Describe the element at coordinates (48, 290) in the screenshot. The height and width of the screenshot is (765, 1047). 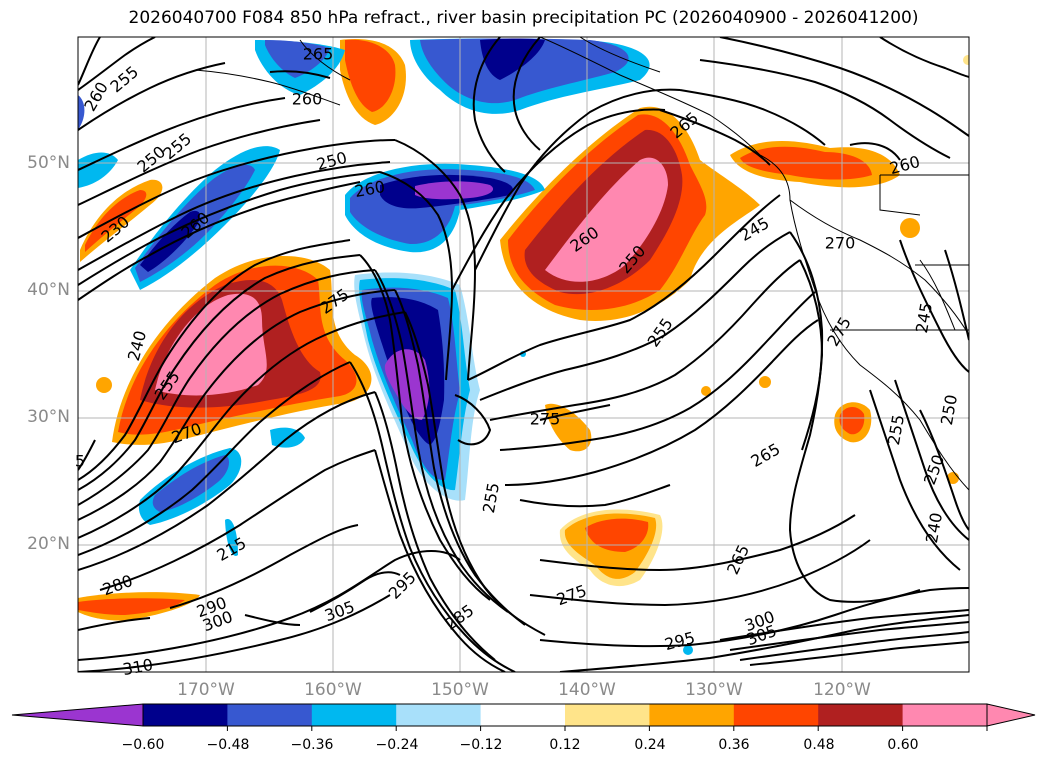
I see `lat-label-40n: 40°N` at that location.